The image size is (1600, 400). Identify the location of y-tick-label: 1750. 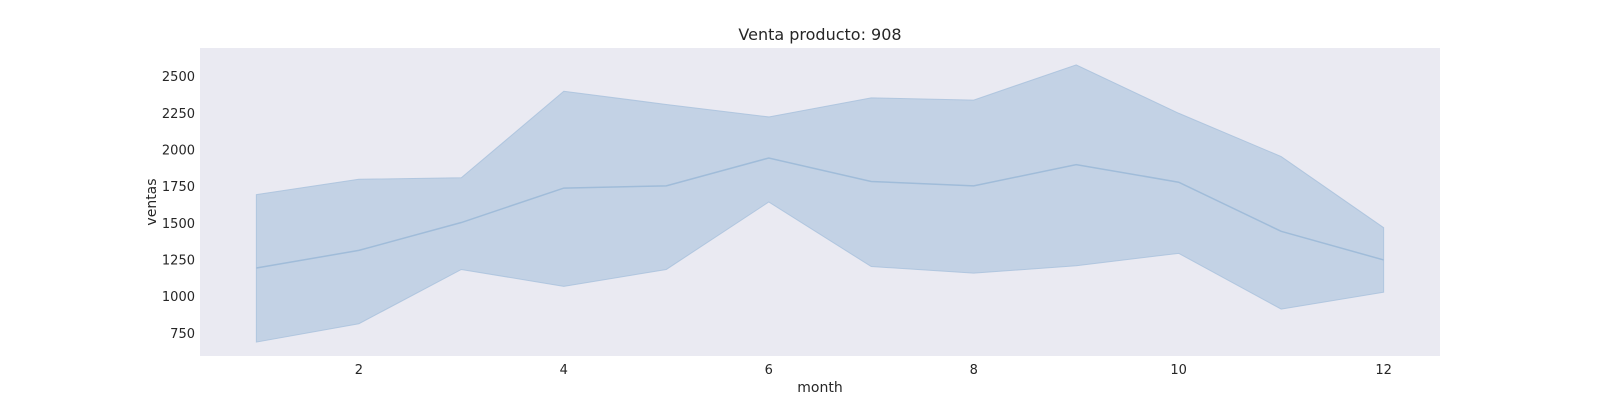
(178, 187).